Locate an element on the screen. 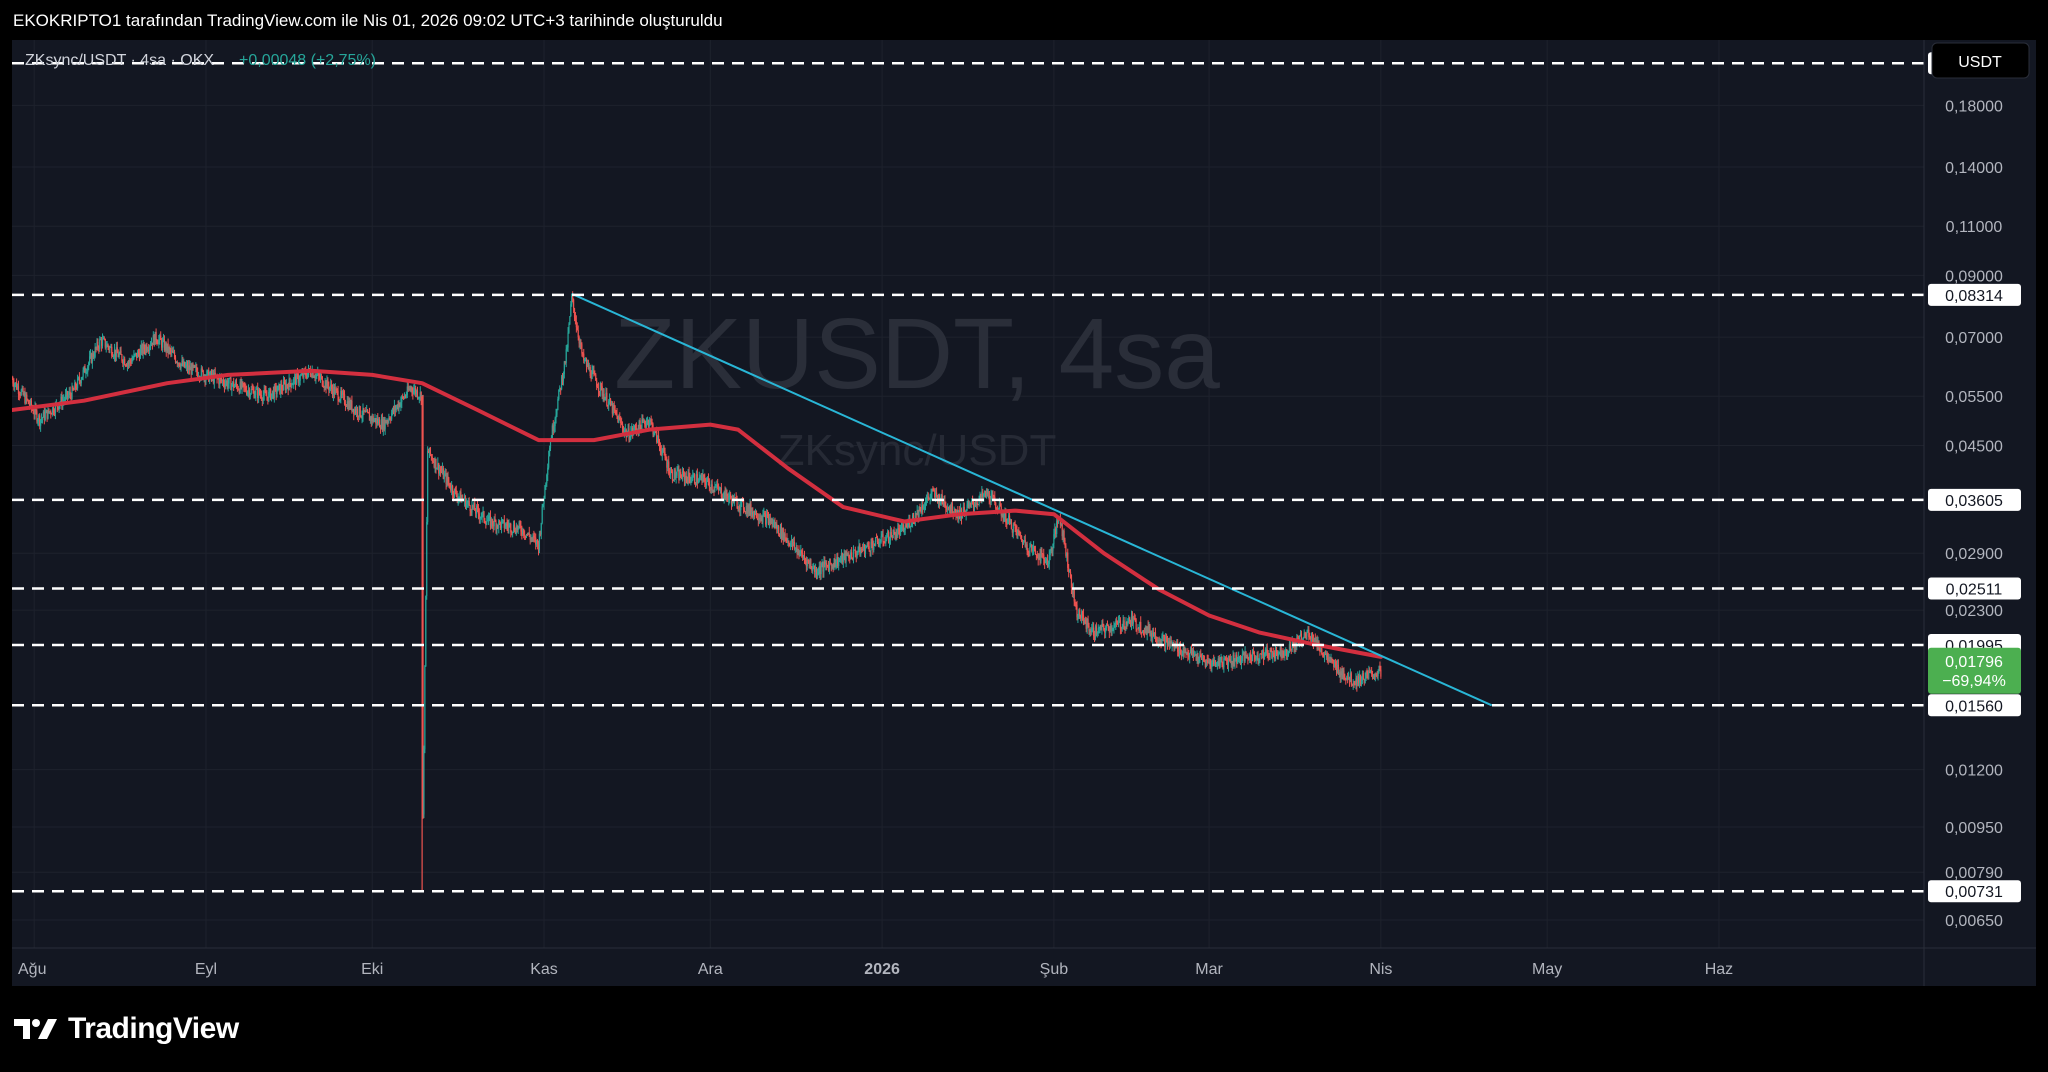 The height and width of the screenshot is (1072, 2048). currency-button-label: USDT is located at coordinates (1980, 62).